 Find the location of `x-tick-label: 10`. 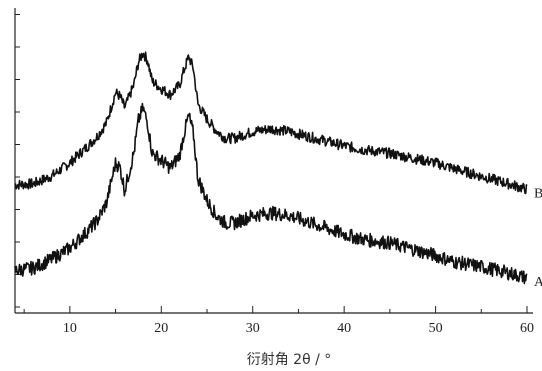

x-tick-label: 10 is located at coordinates (70, 328).